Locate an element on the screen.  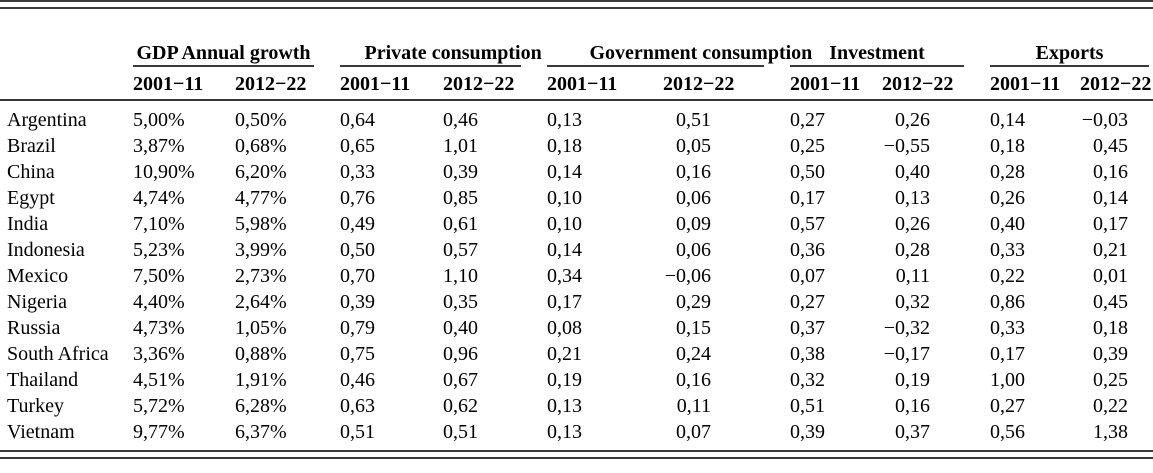
table-cell: 0,21 is located at coordinates (564, 354).